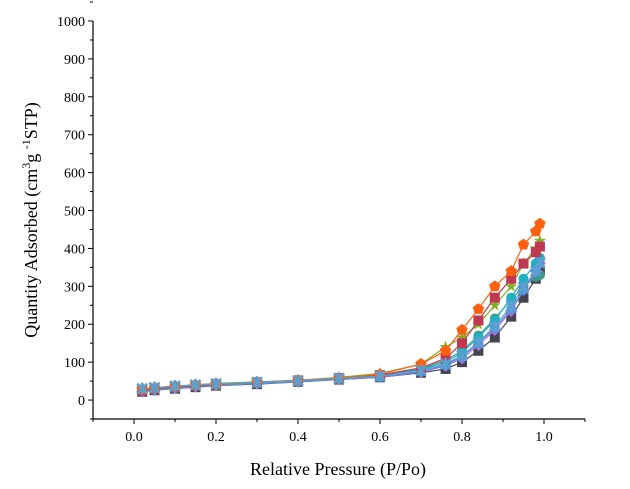 This screenshot has width=630, height=489. What do you see at coordinates (462, 437) in the screenshot?
I see `x-tick-label: 0.8` at bounding box center [462, 437].